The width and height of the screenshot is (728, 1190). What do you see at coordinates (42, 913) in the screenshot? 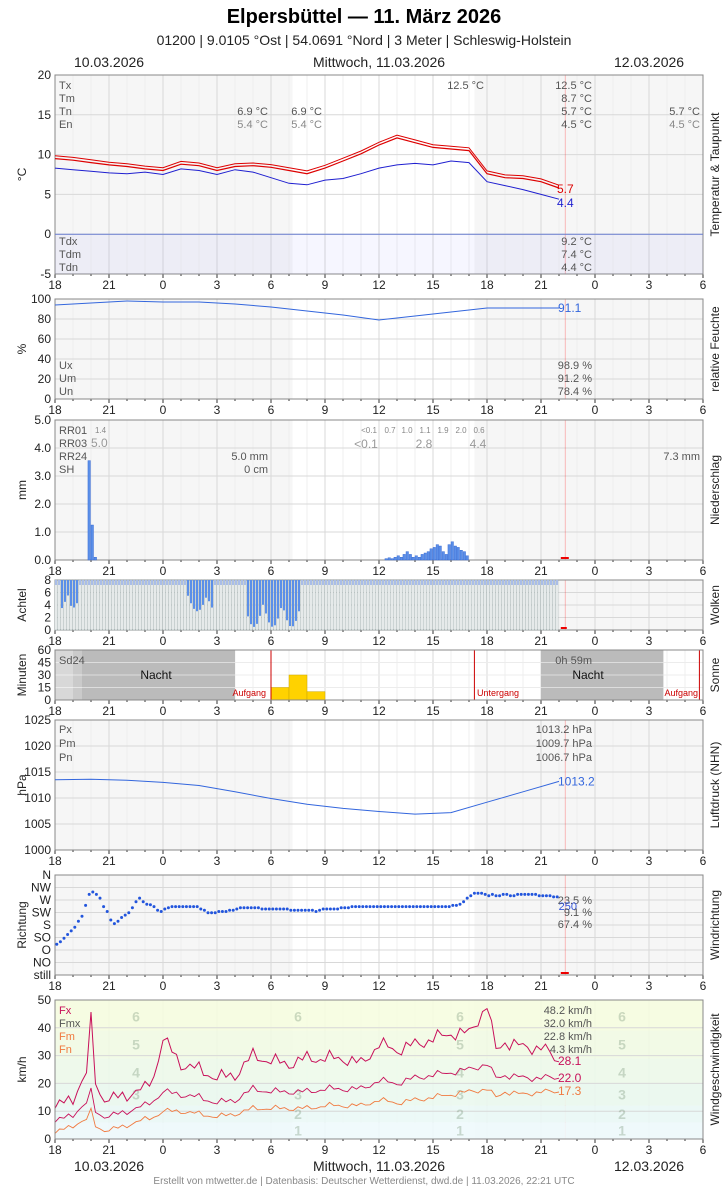
I see `y-tick-label: SW` at bounding box center [42, 913].